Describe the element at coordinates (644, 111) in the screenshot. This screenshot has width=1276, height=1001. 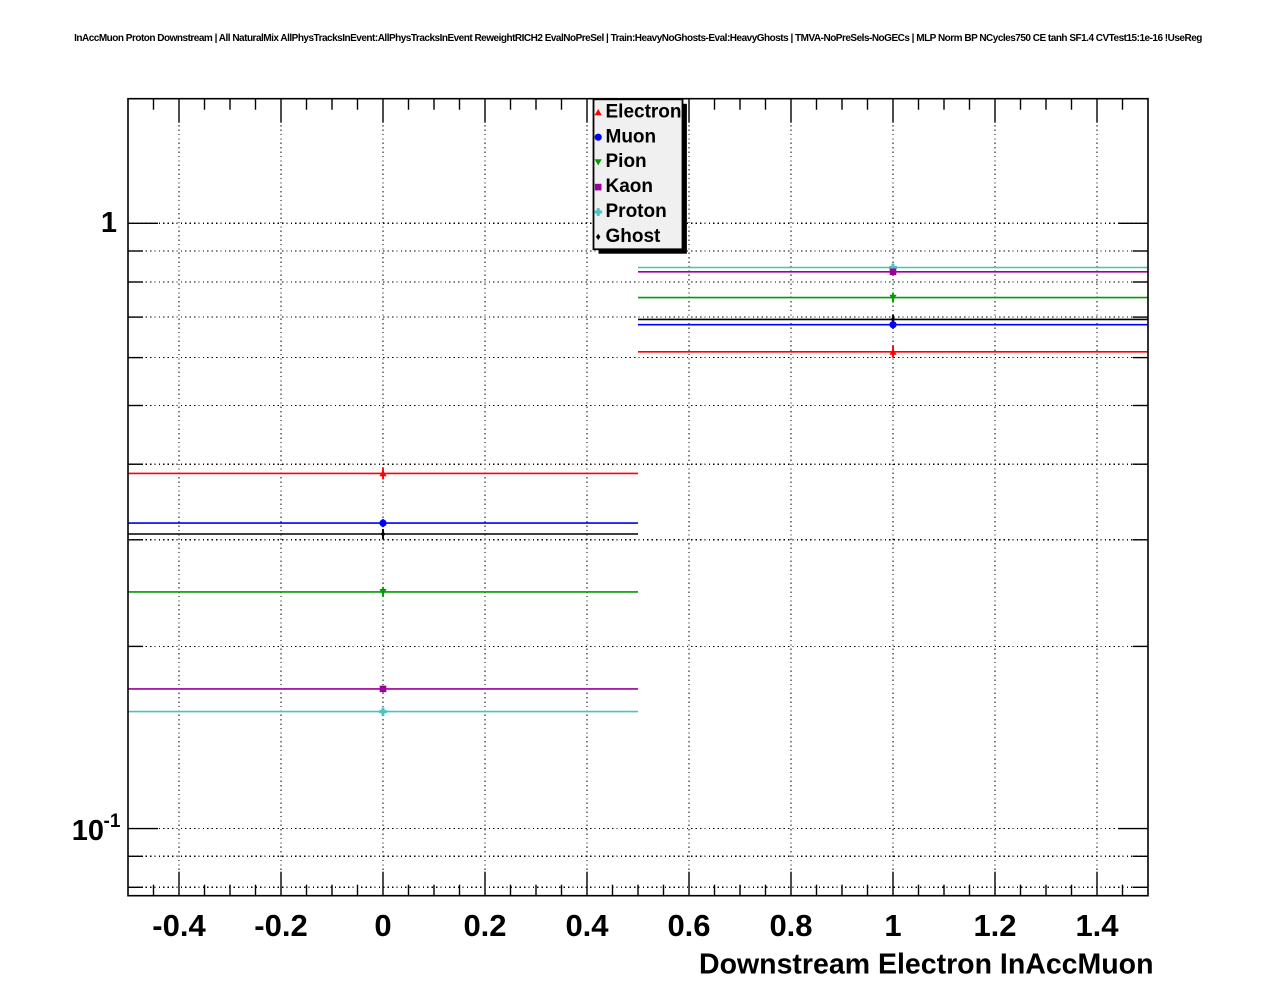
I see `svg-text: Electron` at that location.